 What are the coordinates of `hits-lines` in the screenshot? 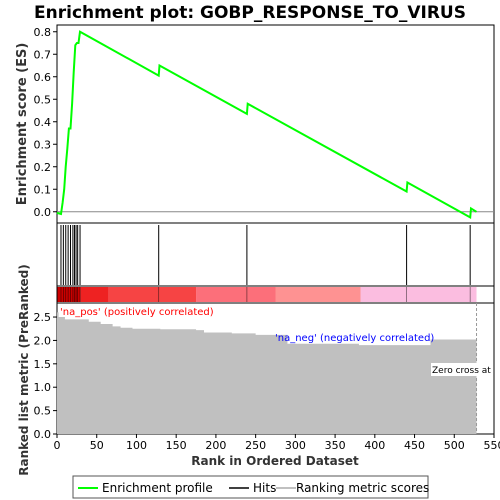 It's located at (265, 255).